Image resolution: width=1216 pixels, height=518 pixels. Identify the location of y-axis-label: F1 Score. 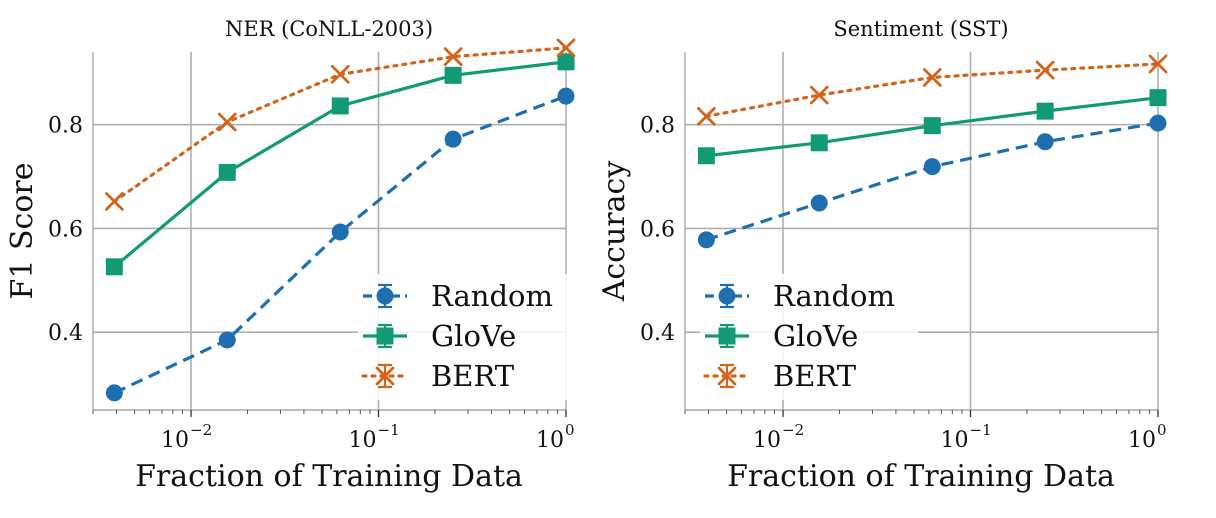
(22, 231).